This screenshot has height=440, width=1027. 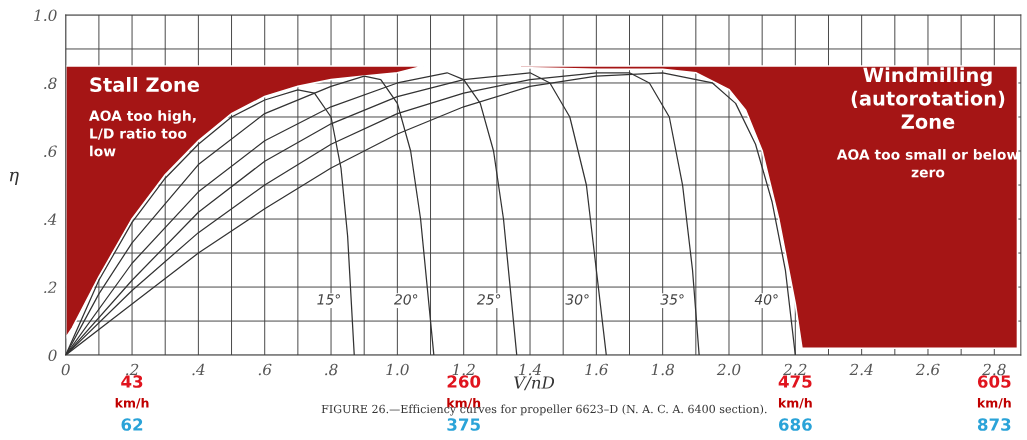 What do you see at coordinates (14, 178) in the screenshot?
I see `y-axis-title: η` at bounding box center [14, 178].